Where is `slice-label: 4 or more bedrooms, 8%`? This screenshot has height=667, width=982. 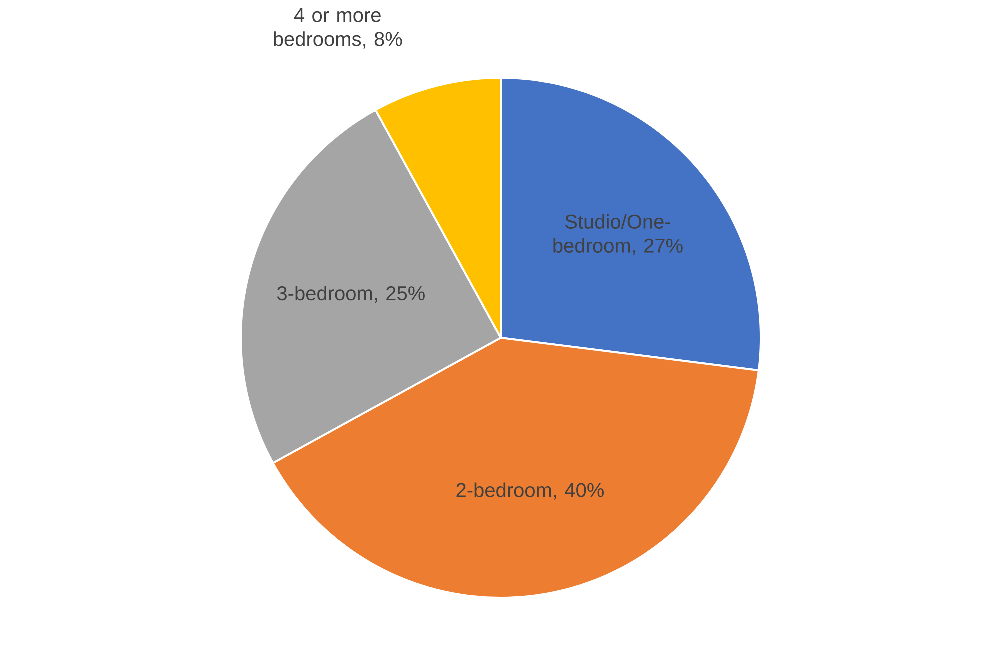 slice-label: 4 or more bedrooms, 8% is located at coordinates (338, 28).